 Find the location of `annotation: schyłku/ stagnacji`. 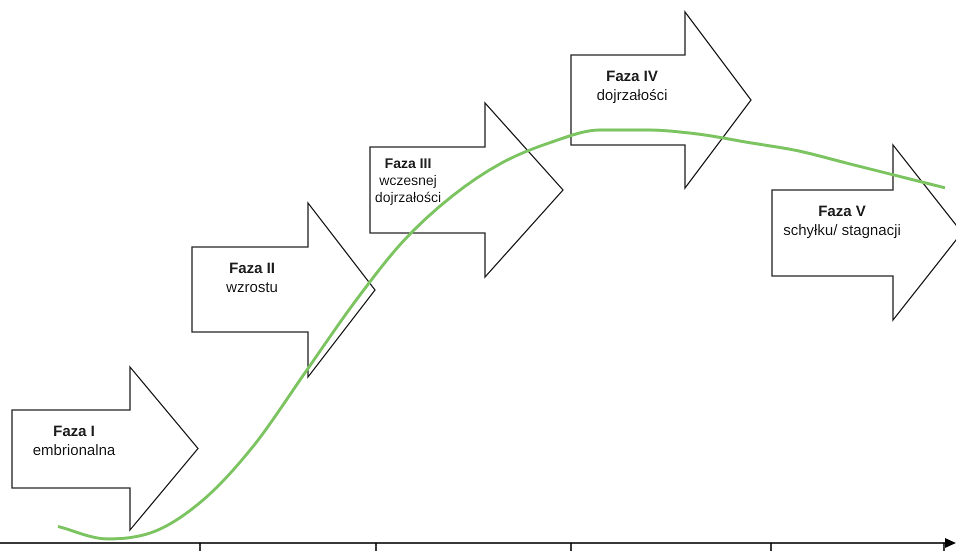

annotation: schyłku/ stagnacji is located at coordinates (842, 230).